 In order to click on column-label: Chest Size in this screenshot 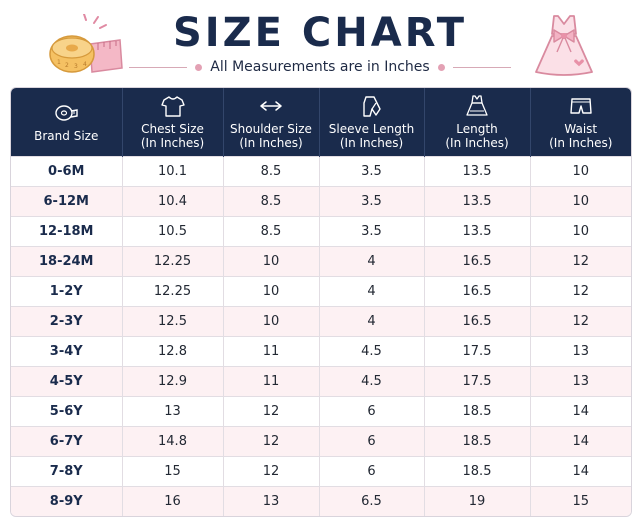, I will do `click(172, 128)`.